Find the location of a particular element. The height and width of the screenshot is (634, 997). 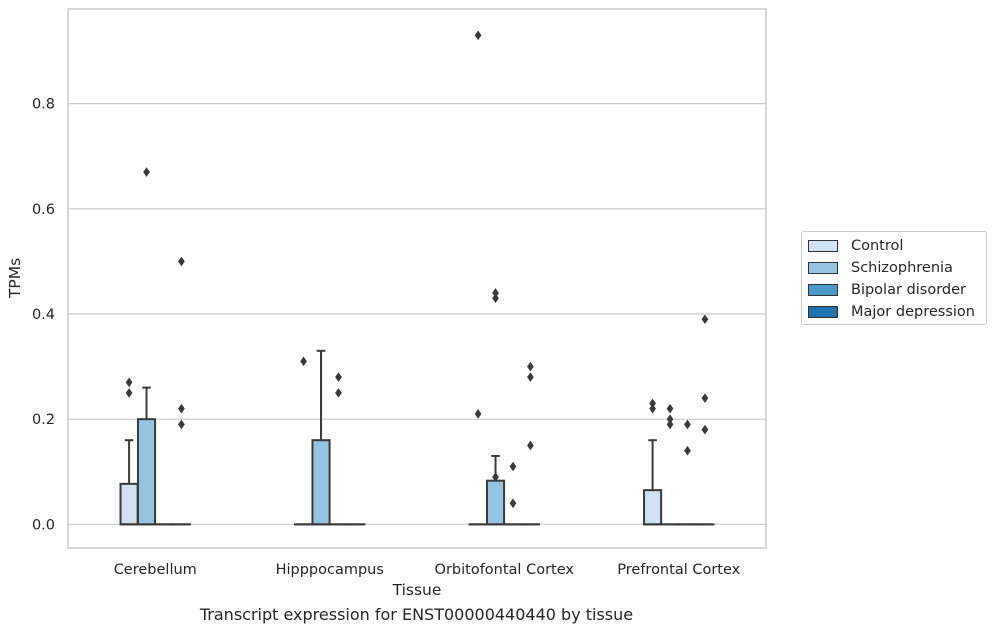

legend-swatch-major-depression is located at coordinates (823, 312).